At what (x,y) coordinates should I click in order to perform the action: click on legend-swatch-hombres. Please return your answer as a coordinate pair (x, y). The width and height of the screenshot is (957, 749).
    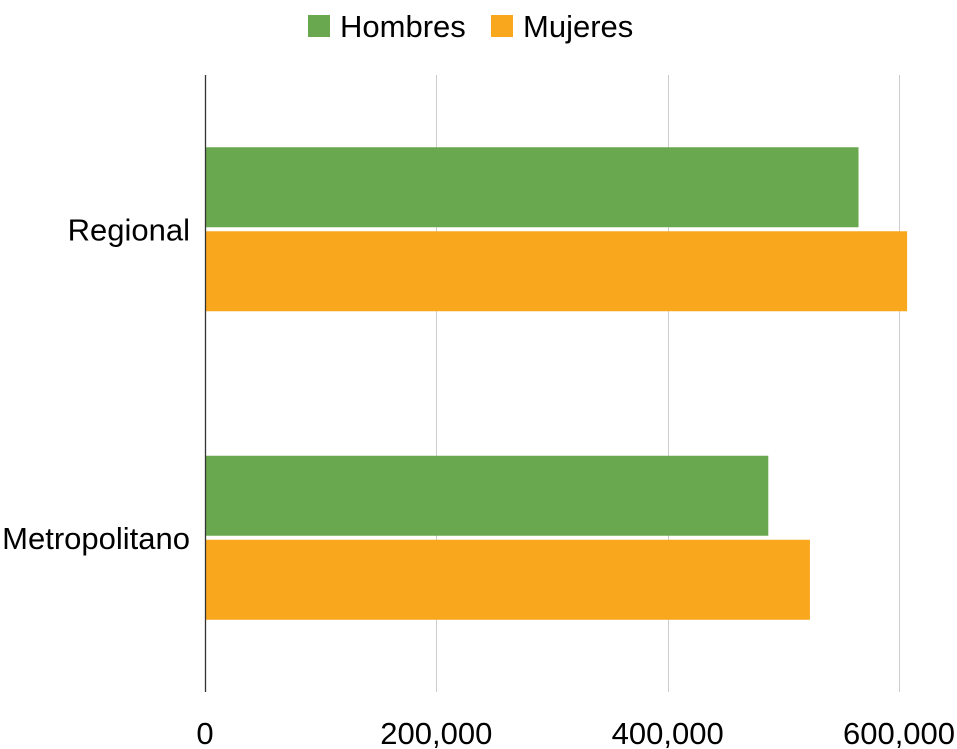
    Looking at the image, I should click on (319, 26).